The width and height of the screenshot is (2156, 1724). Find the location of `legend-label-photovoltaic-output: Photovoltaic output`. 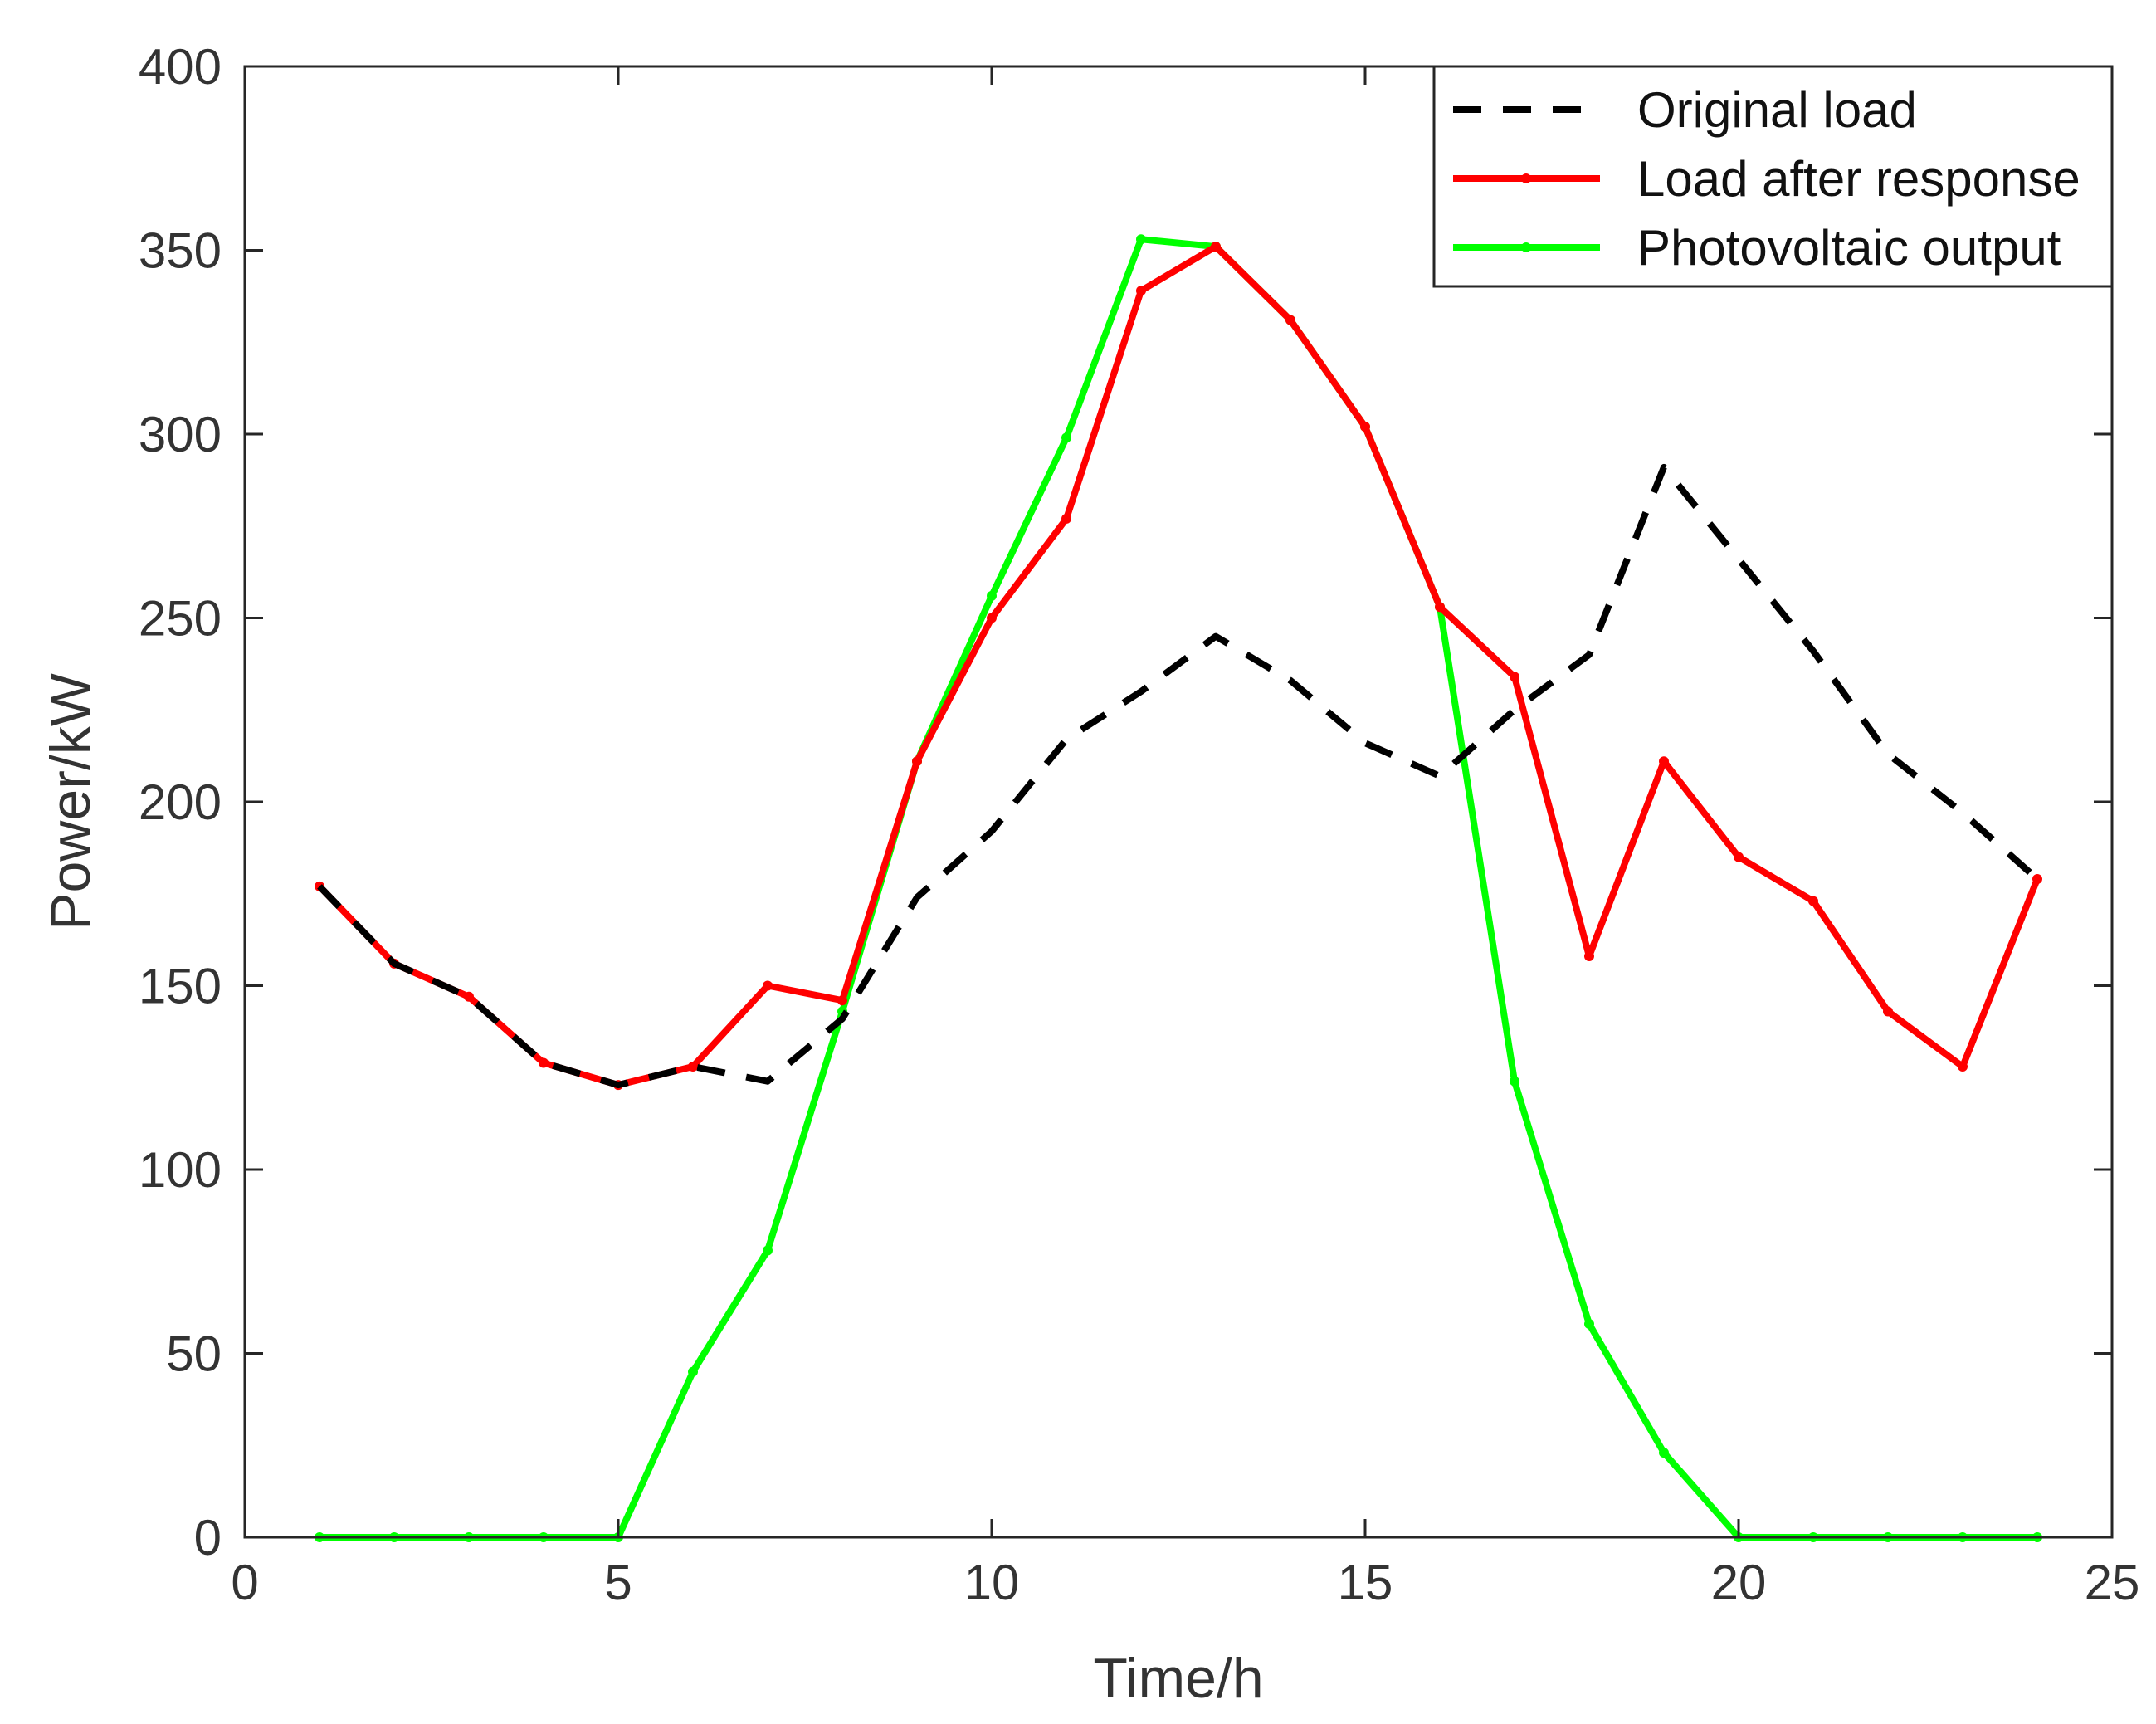

legend-label-photovoltaic-output: Photovoltaic output is located at coordinates (1849, 248).